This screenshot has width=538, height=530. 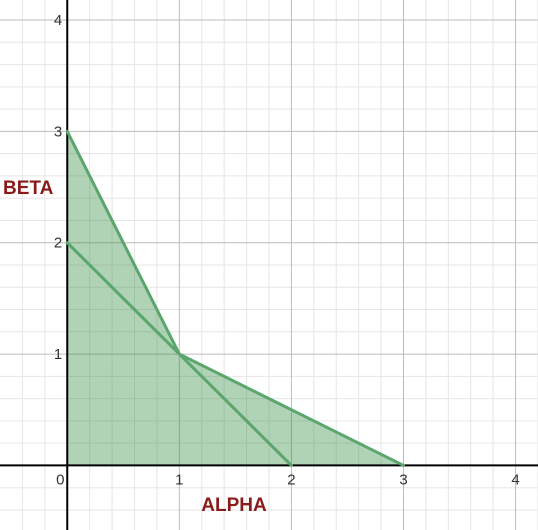 What do you see at coordinates (58, 354) in the screenshot?
I see `y-tick-label: 1` at bounding box center [58, 354].